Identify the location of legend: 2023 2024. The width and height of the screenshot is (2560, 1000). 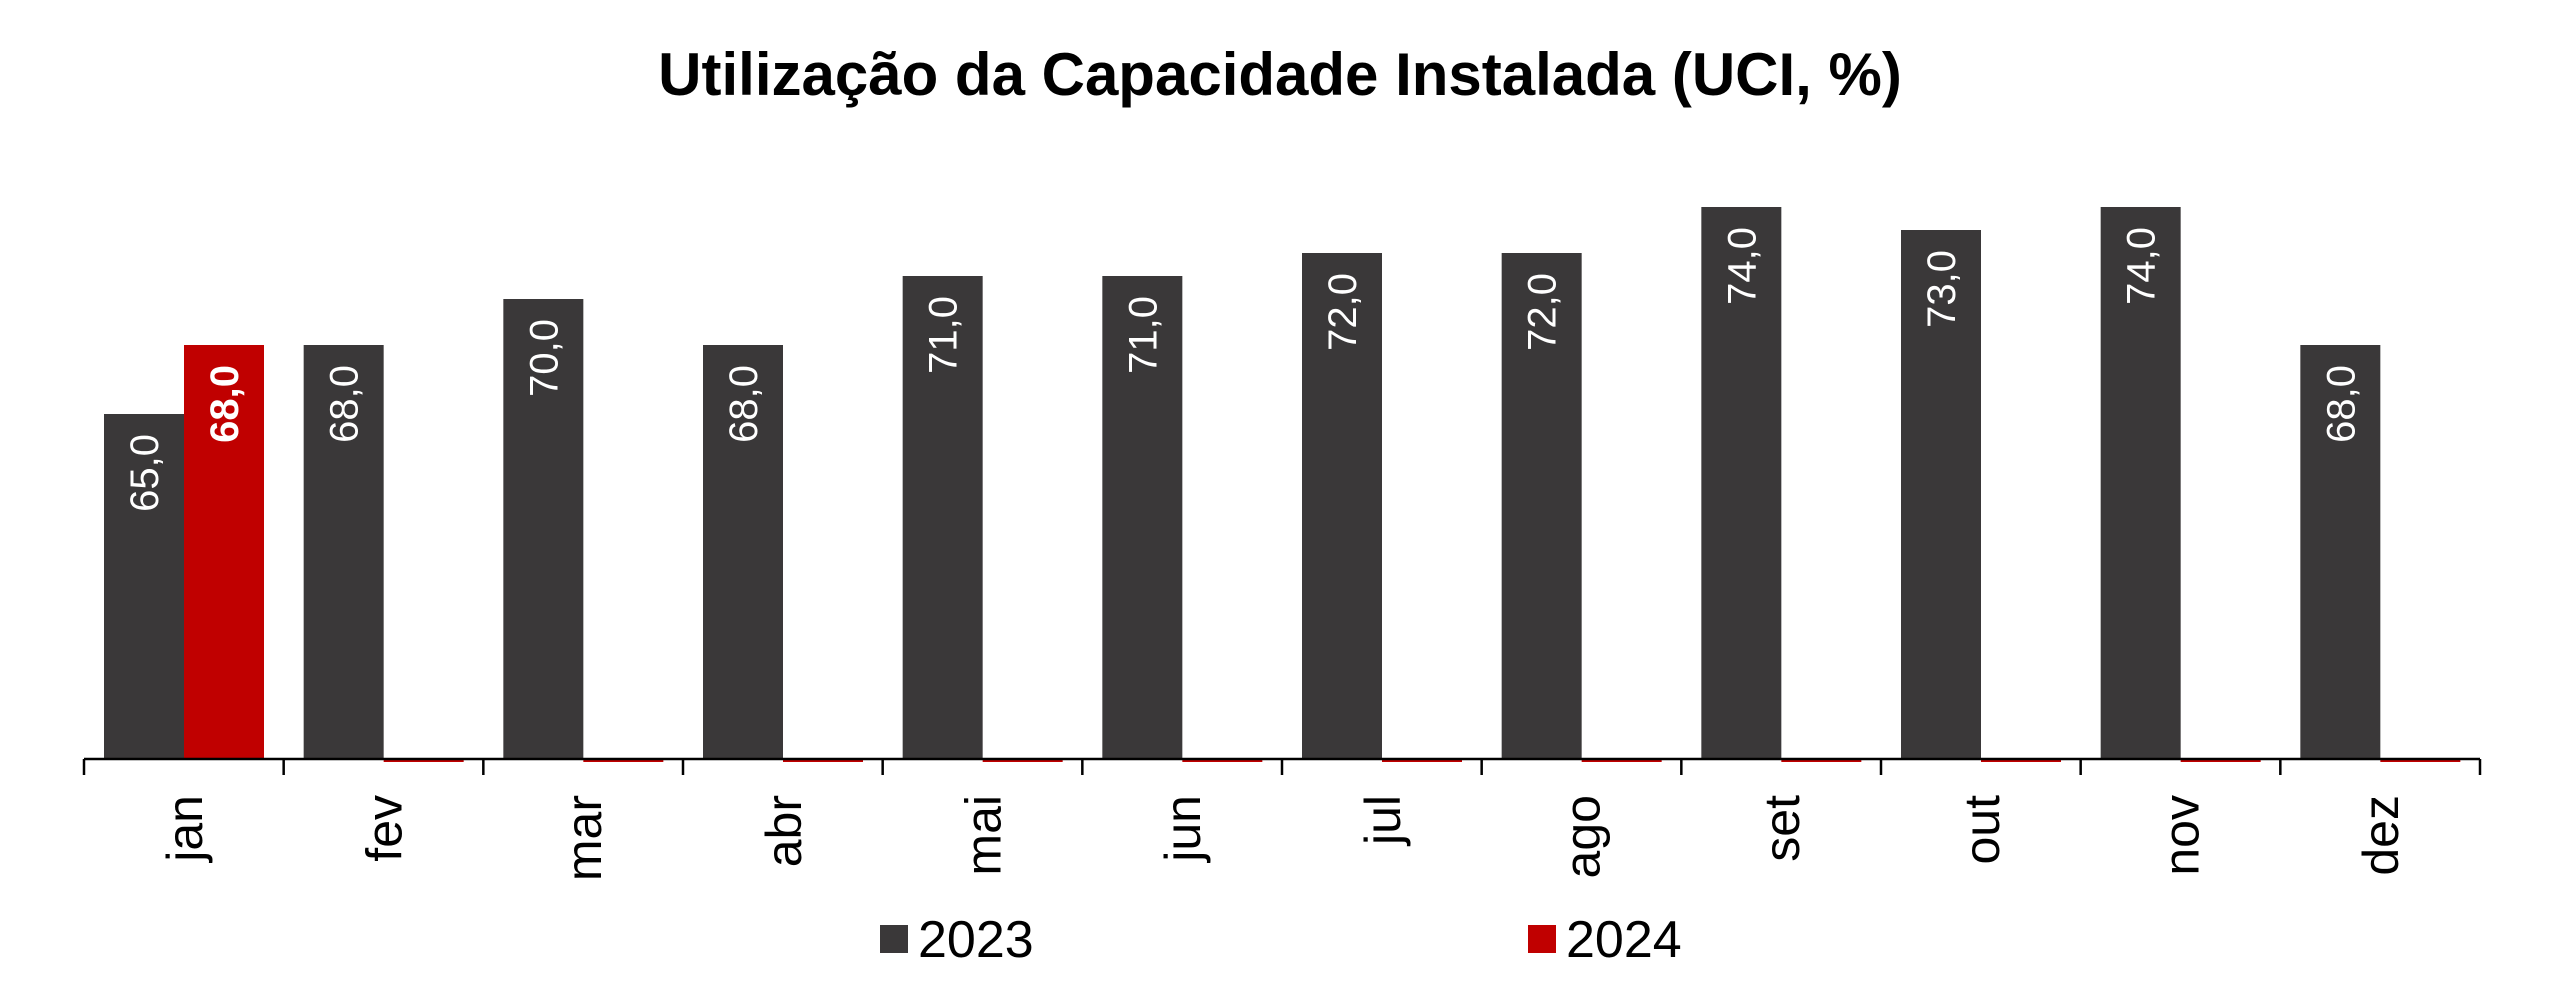
(1281, 940).